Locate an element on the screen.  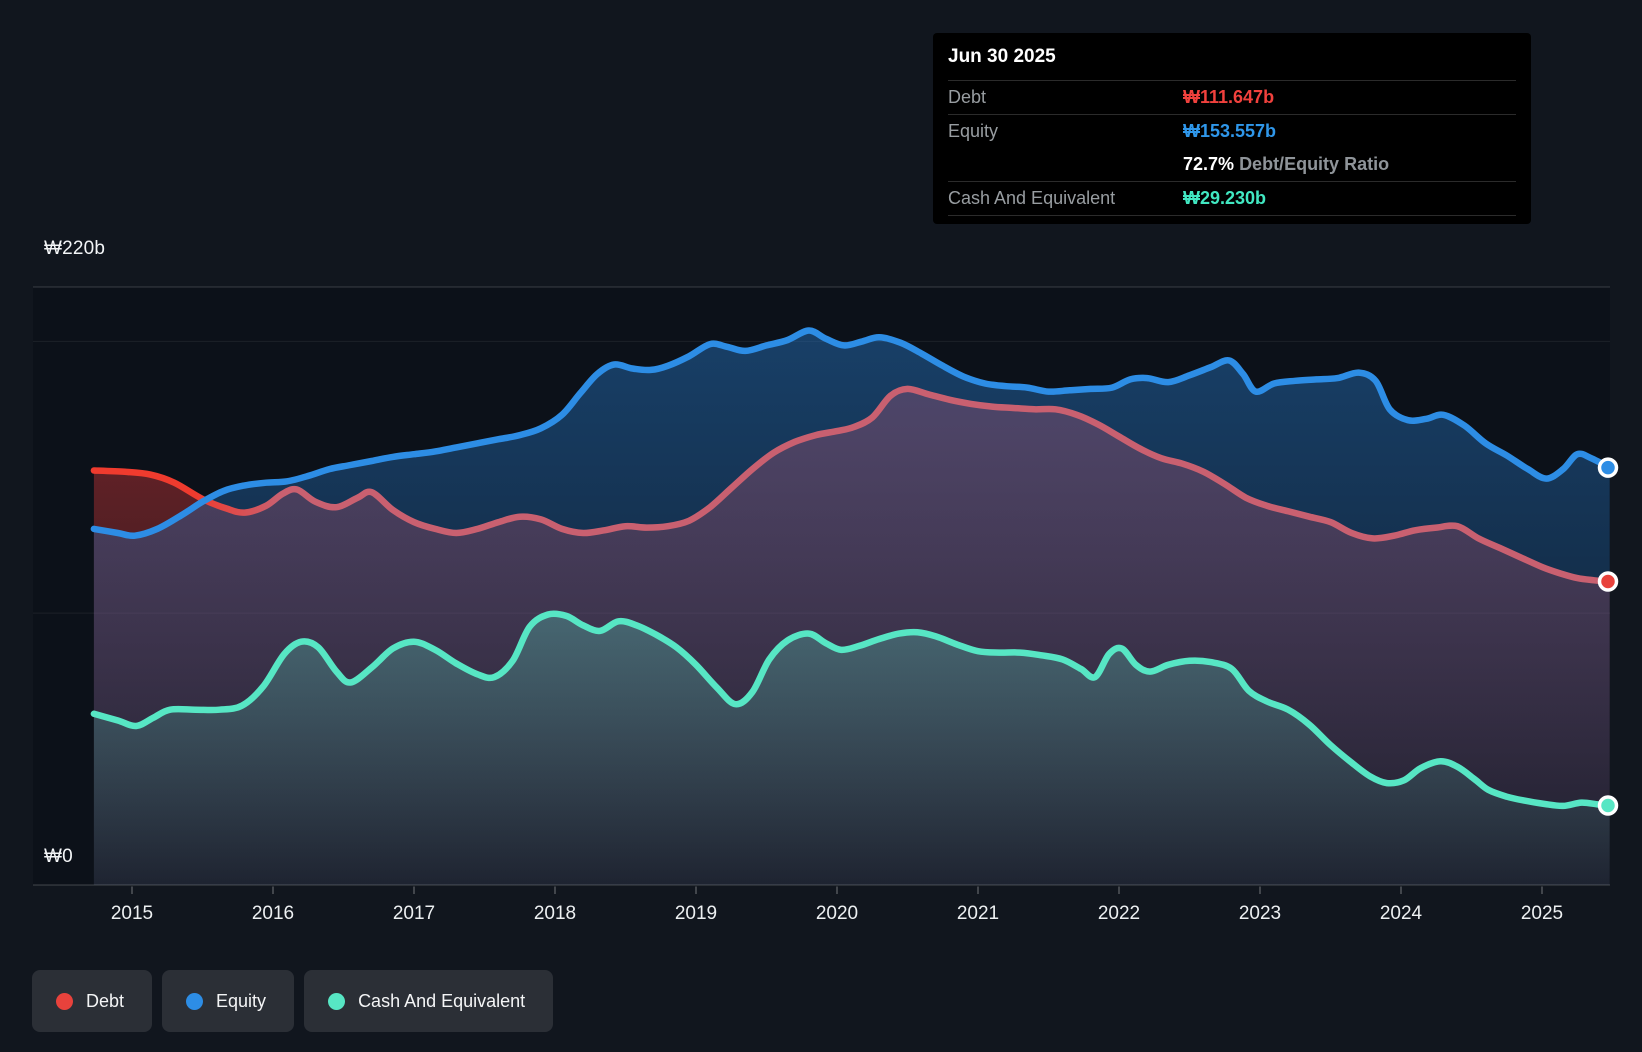
x-axis-label-2023: 2023 is located at coordinates (1260, 913).